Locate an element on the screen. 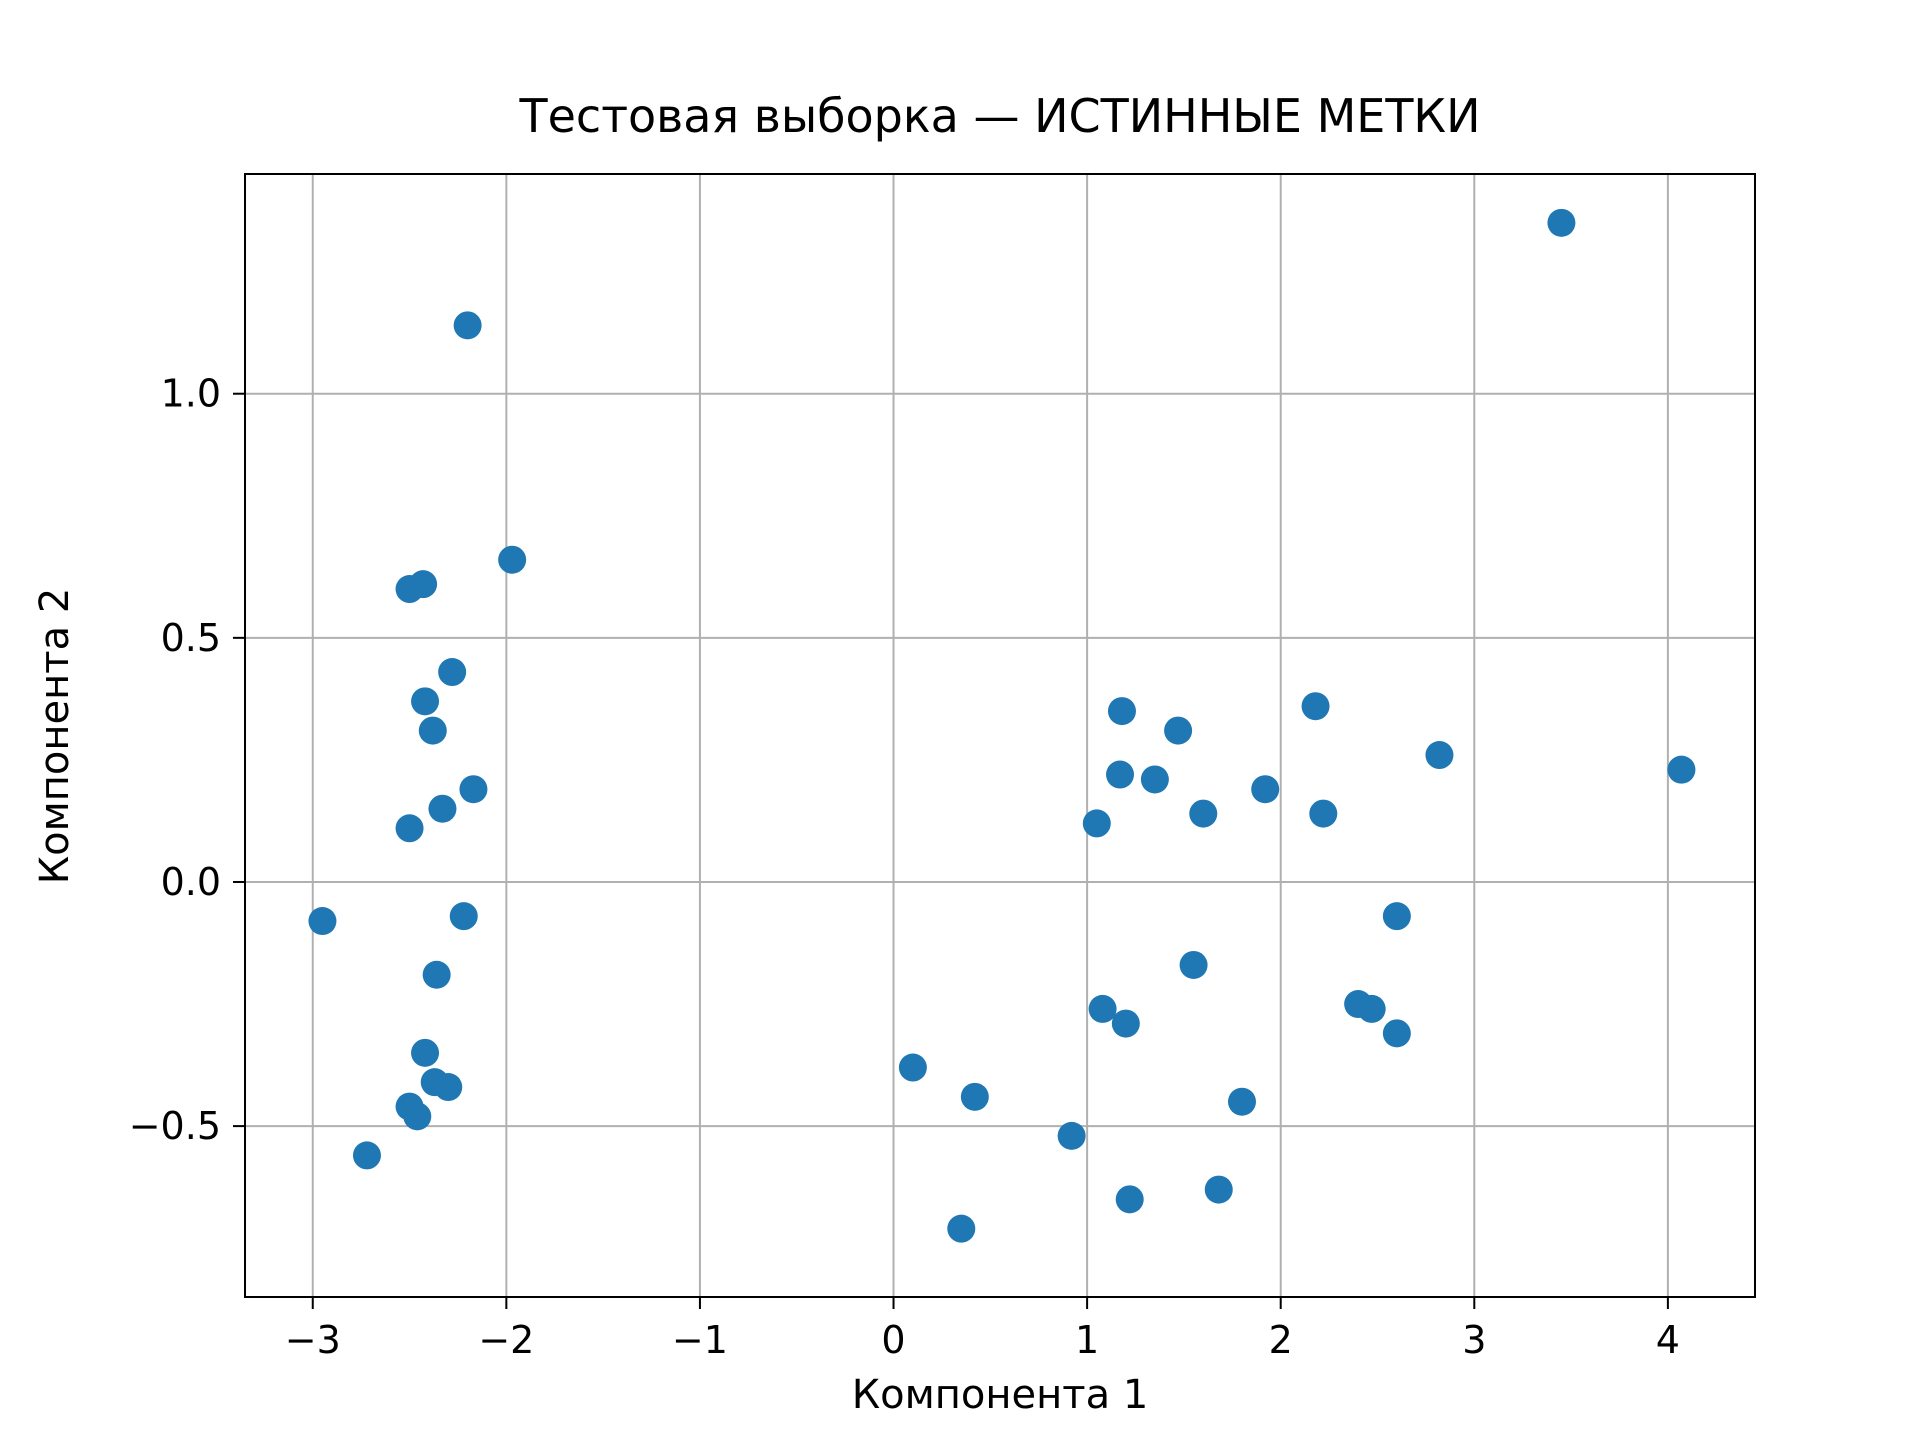 Image resolution: width=1920 pixels, height=1440 pixels. x-tick-label: 3 is located at coordinates (1474, 1340).